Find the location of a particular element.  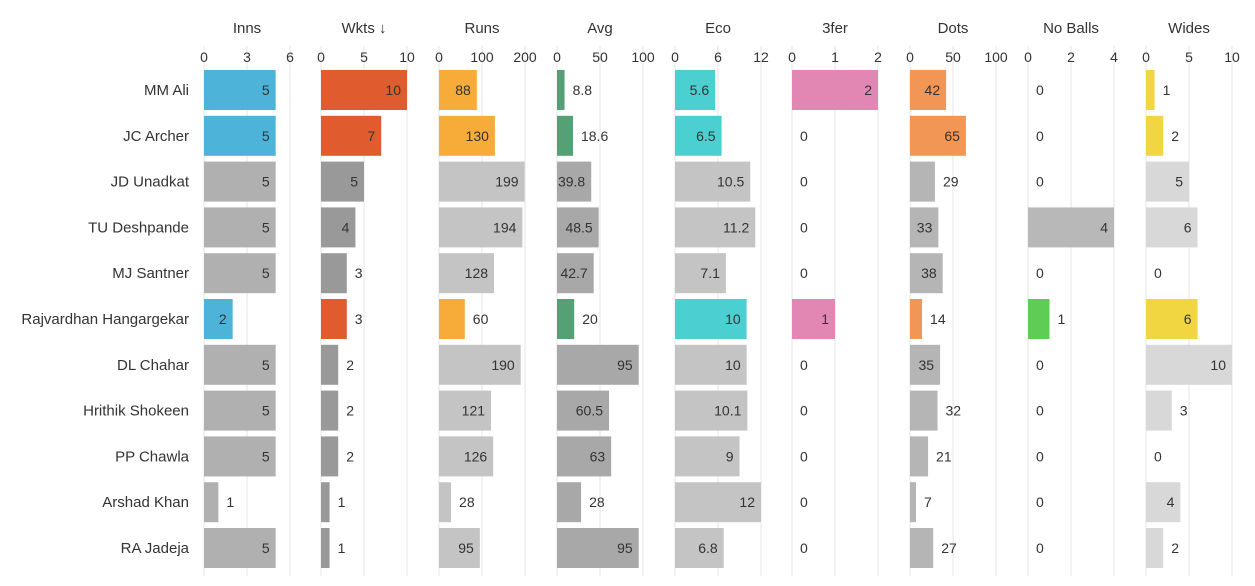

value-label-7-7: 0 is located at coordinates (1040, 411).